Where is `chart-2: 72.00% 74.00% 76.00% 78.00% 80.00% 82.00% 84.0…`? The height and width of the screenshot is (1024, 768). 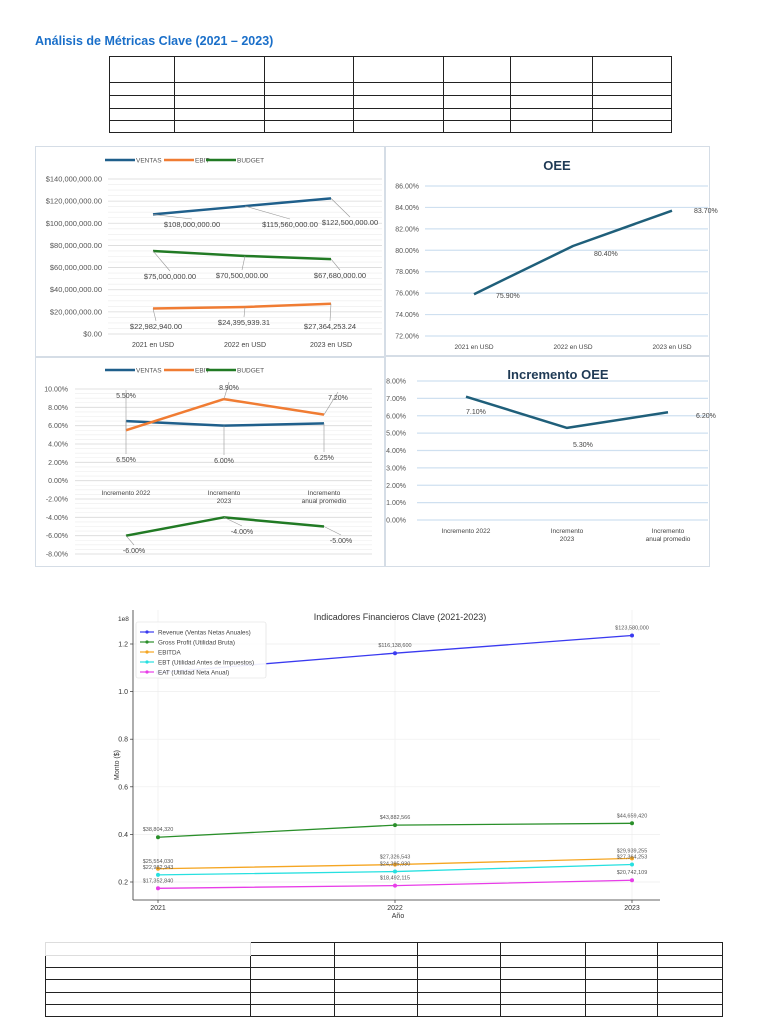
chart-2: 72.00% 74.00% 76.00% 78.00% 80.00% 82.00% 84.0… is located at coordinates (556, 254).